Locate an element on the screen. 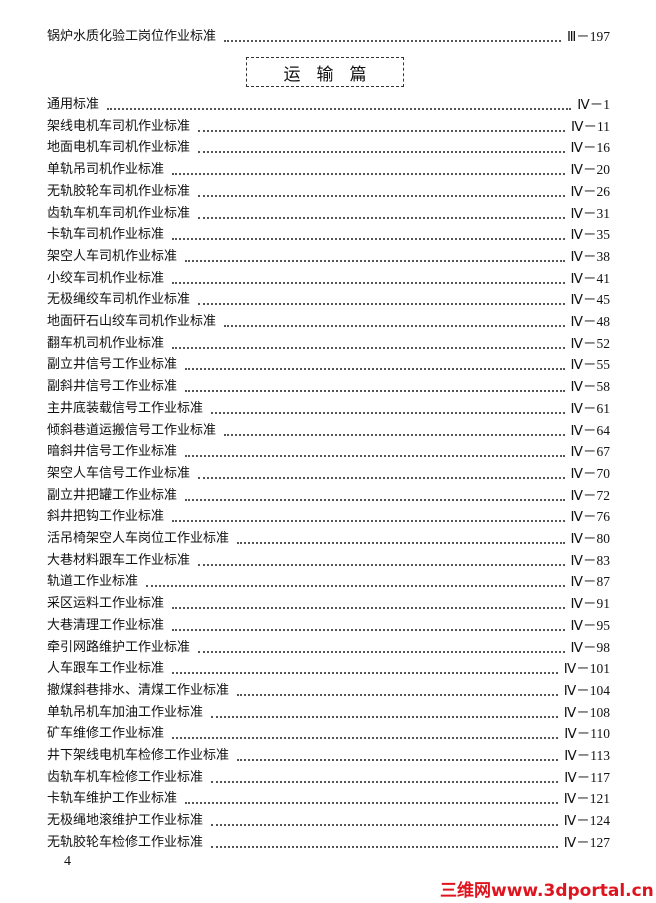  toc-entry-page: Ⅳ－1 is located at coordinates (593, 104).